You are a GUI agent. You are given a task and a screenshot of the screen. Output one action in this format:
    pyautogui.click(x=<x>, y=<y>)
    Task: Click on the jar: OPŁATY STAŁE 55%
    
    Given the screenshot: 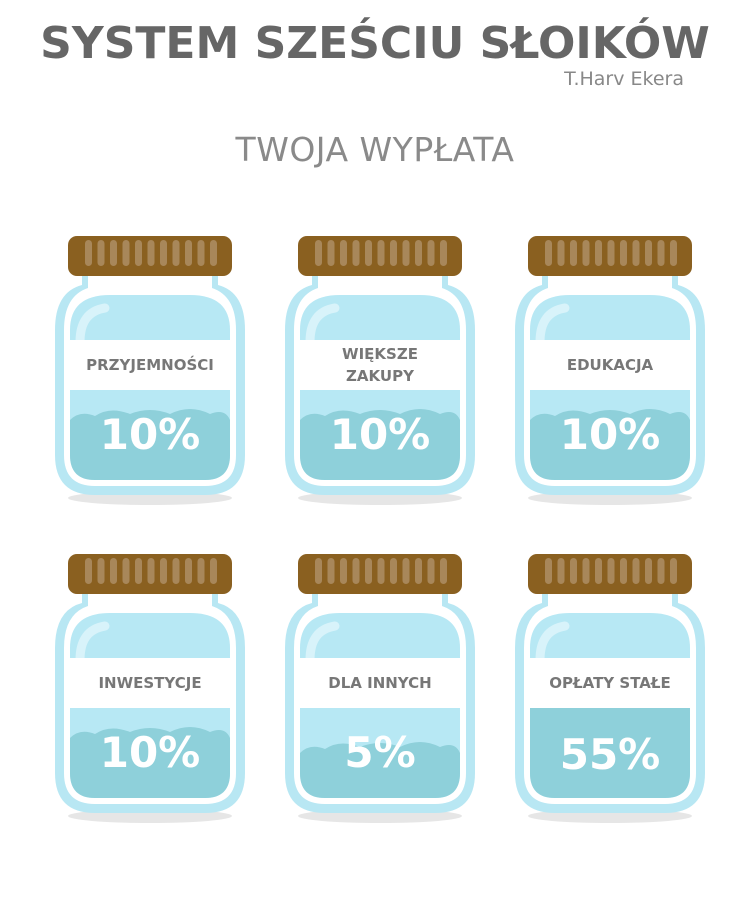 What is the action you would take?
    pyautogui.click(x=610, y=688)
    